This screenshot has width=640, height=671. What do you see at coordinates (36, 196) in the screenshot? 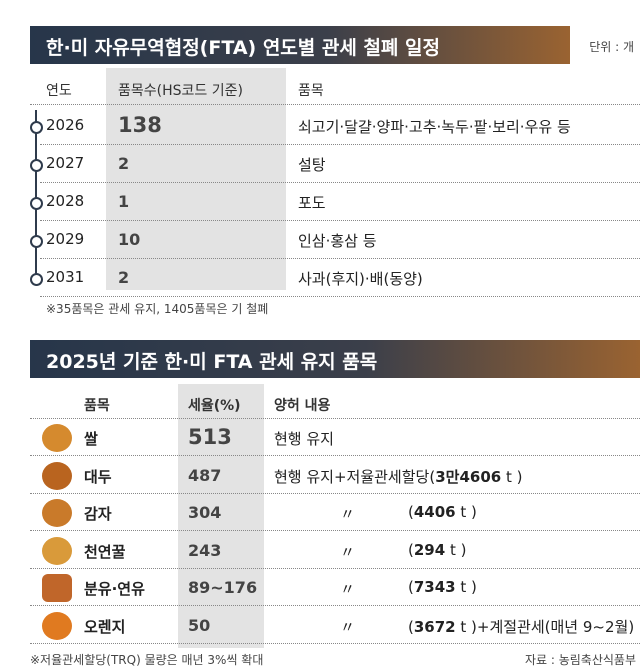
I see `timeline` at bounding box center [36, 196].